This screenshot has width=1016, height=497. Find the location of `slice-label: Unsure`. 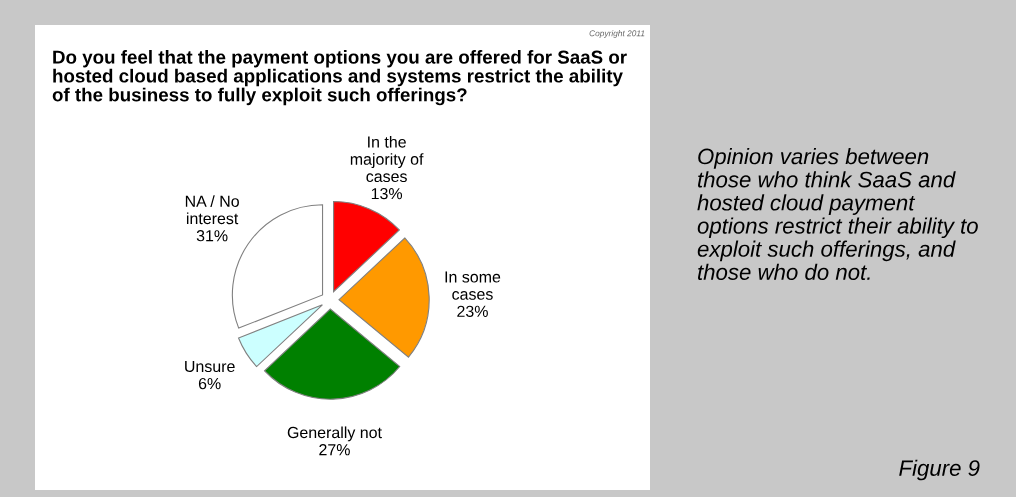

slice-label: Unsure is located at coordinates (210, 366).